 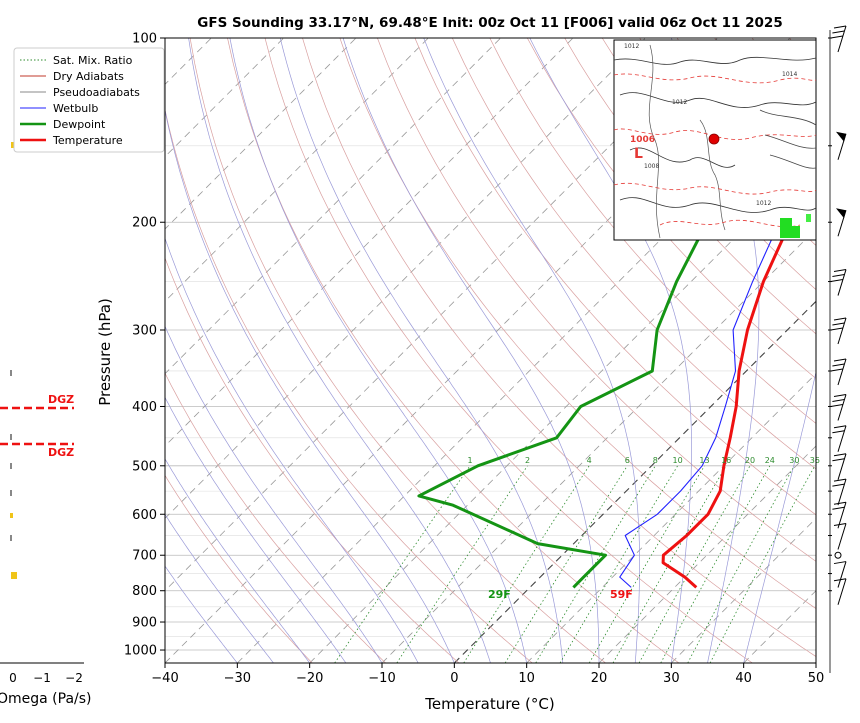 I want to click on inset-isobar-label: 1014, so click(x=789, y=74).